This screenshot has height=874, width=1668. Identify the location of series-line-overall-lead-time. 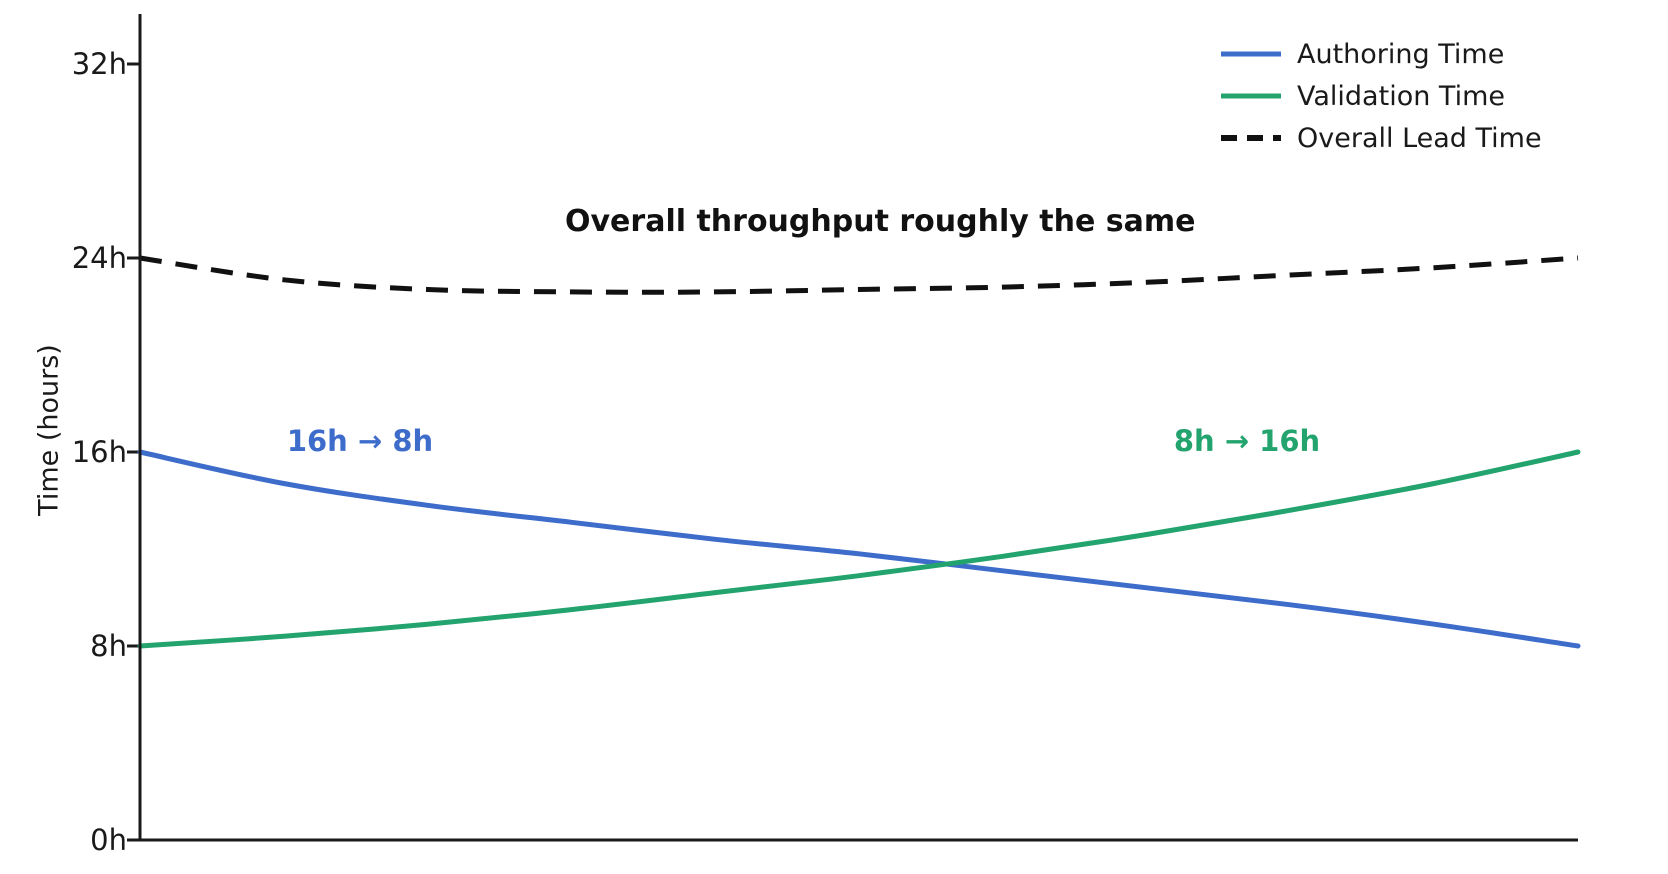
(859, 275).